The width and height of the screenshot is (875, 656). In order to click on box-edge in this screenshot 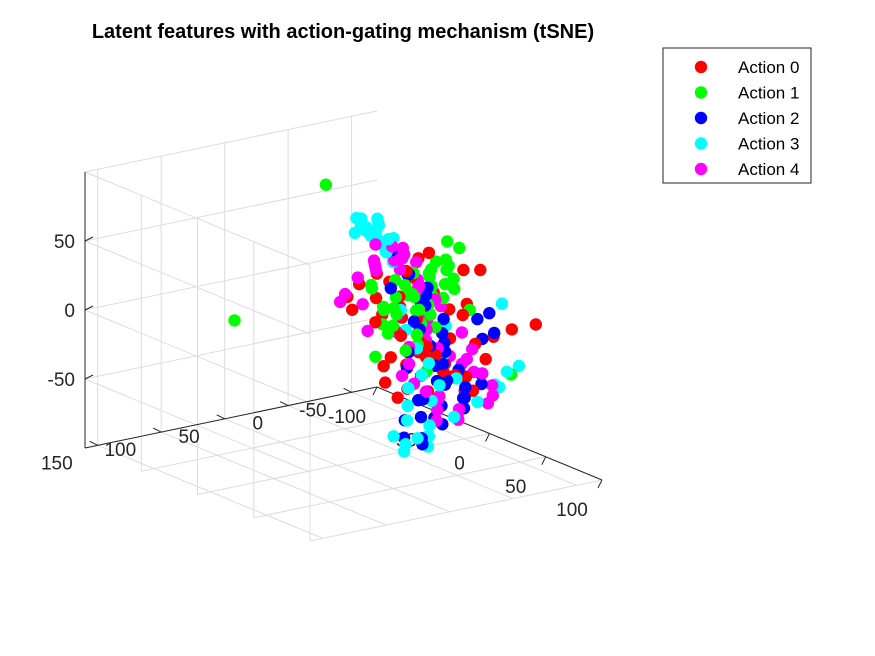, I will do `click(231, 141)`.